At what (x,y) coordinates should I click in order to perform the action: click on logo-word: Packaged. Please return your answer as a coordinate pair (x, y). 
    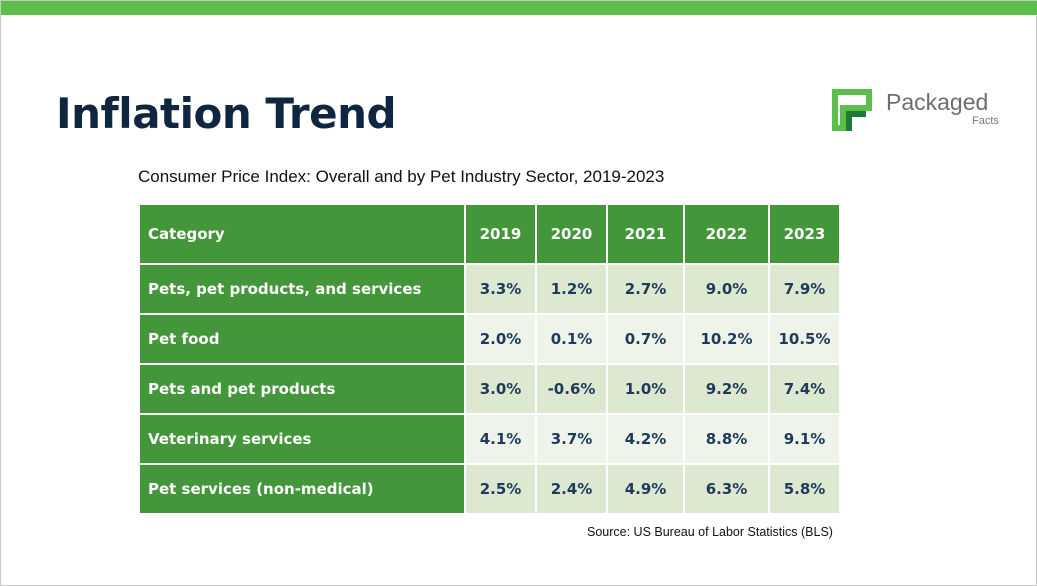
    Looking at the image, I should click on (937, 102).